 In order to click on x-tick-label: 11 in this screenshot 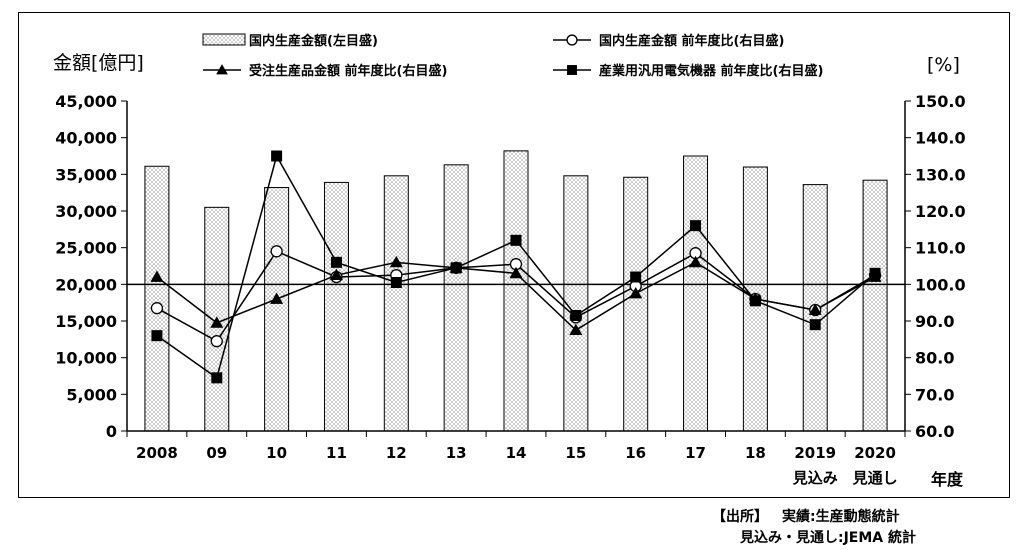, I will do `click(336, 453)`.